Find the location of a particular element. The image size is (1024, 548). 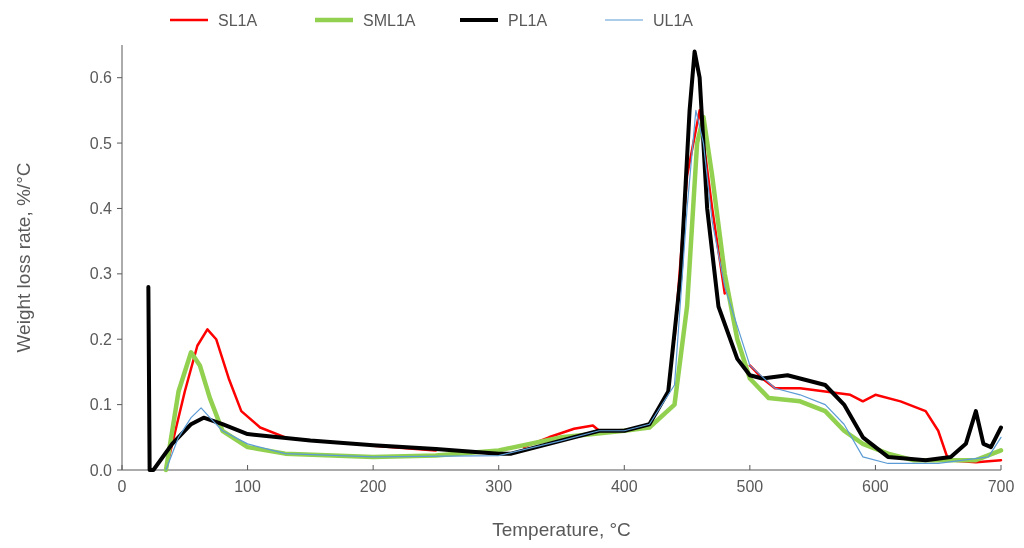

y-tick-label: 0.6 is located at coordinates (101, 78).